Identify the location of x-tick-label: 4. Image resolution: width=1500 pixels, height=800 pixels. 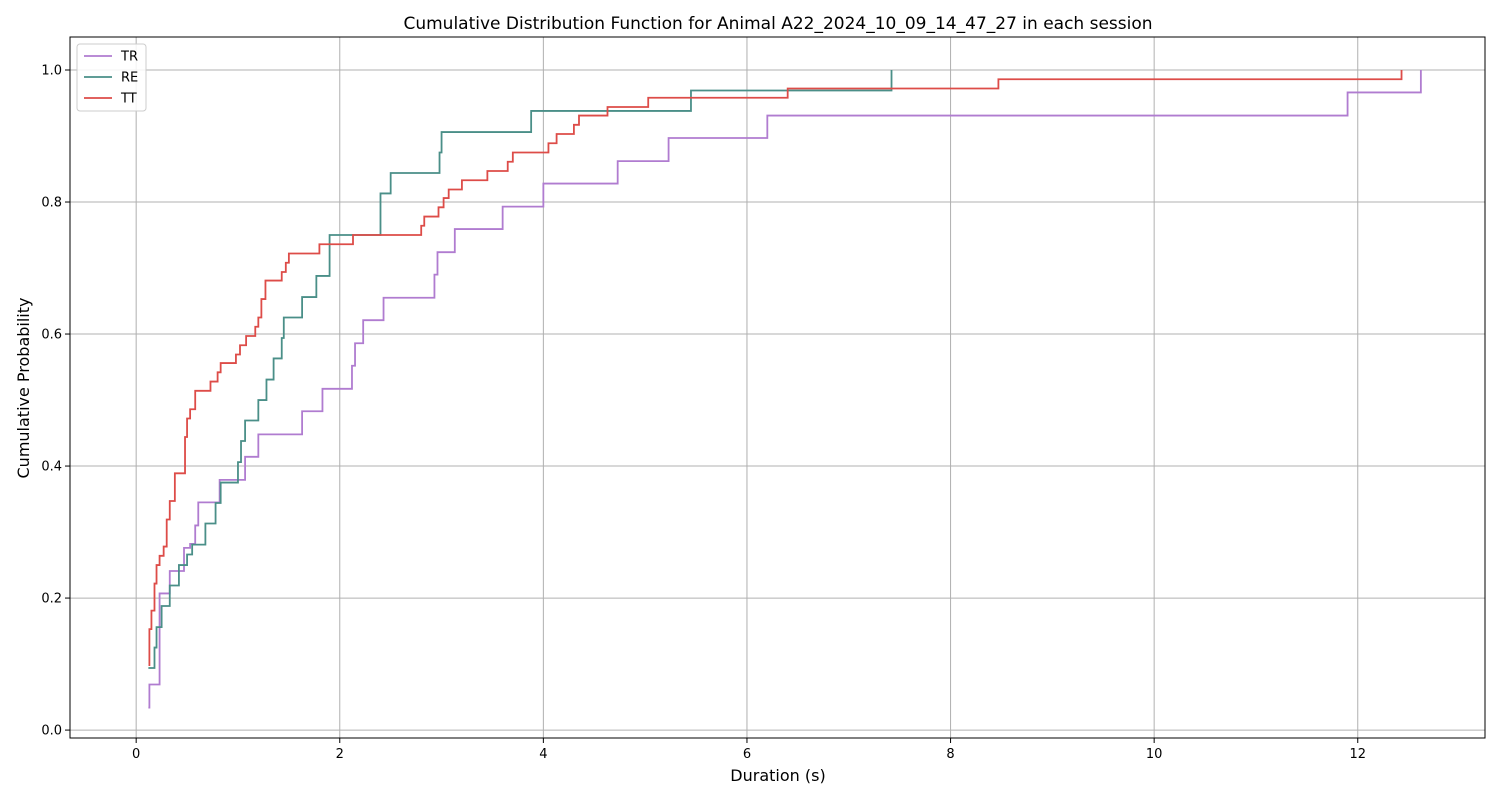
(543, 754).